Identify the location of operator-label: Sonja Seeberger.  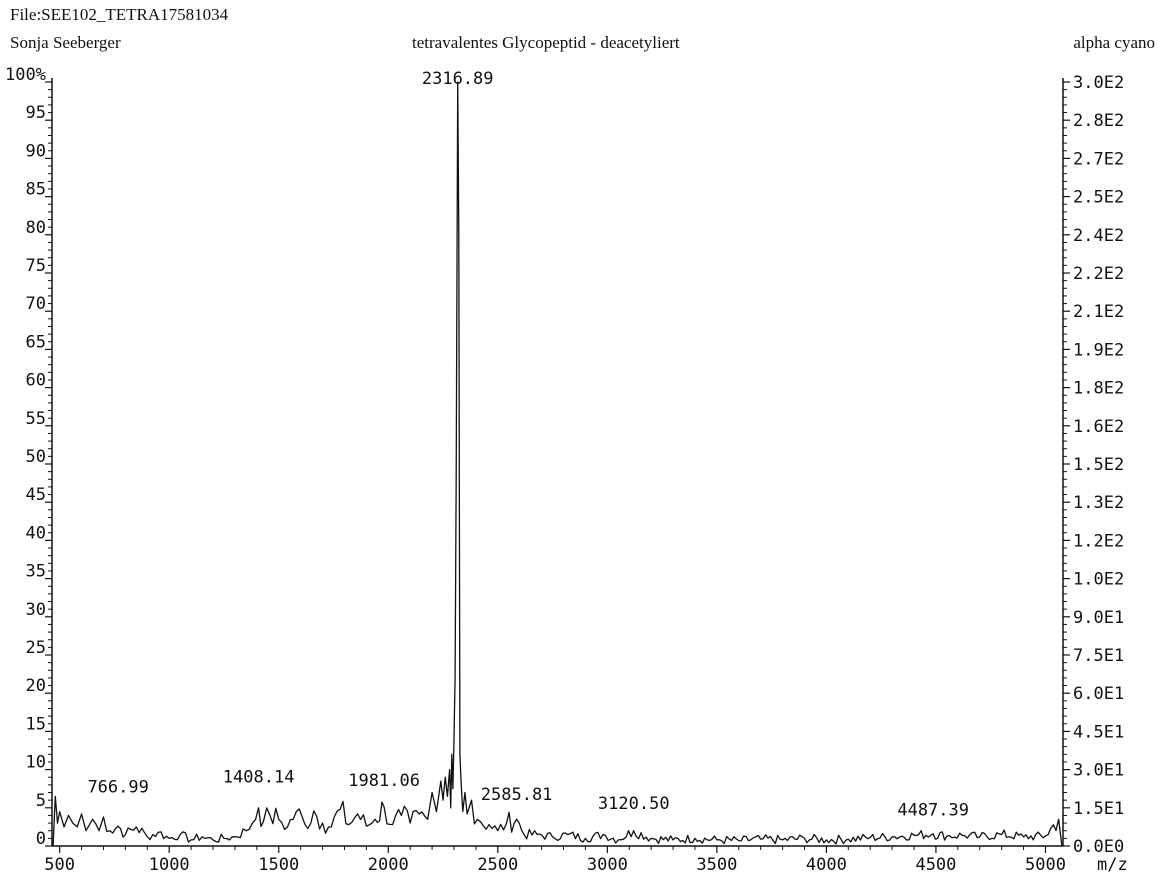
(65, 42).